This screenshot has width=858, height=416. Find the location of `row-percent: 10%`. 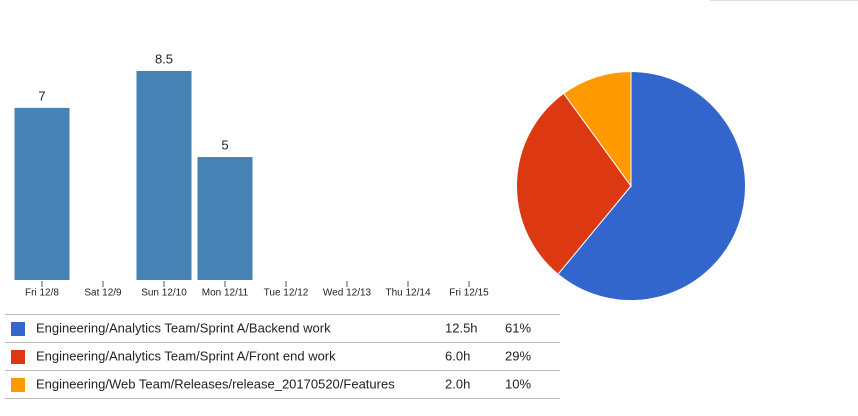

row-percent: 10% is located at coordinates (518, 383).